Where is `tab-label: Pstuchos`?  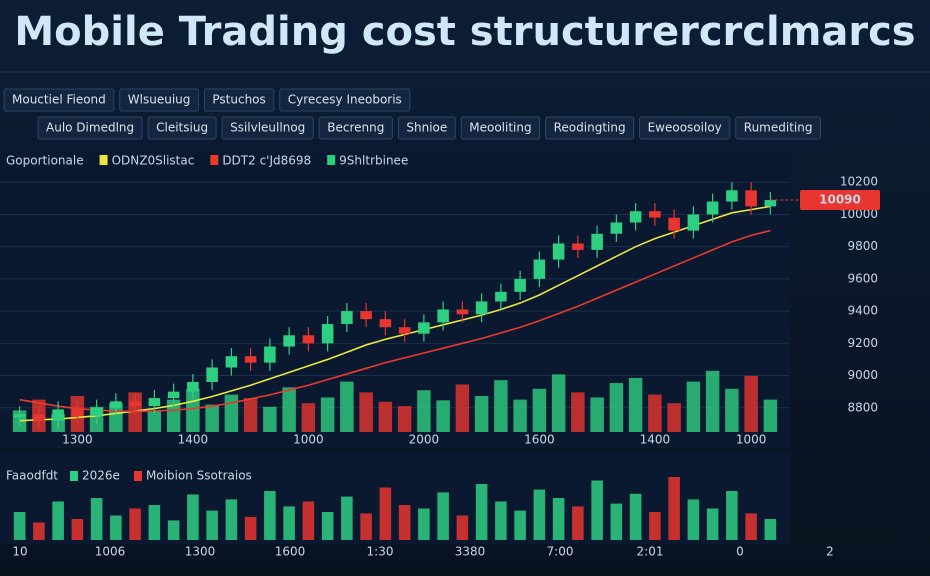 tab-label: Pstuchos is located at coordinates (238, 100).